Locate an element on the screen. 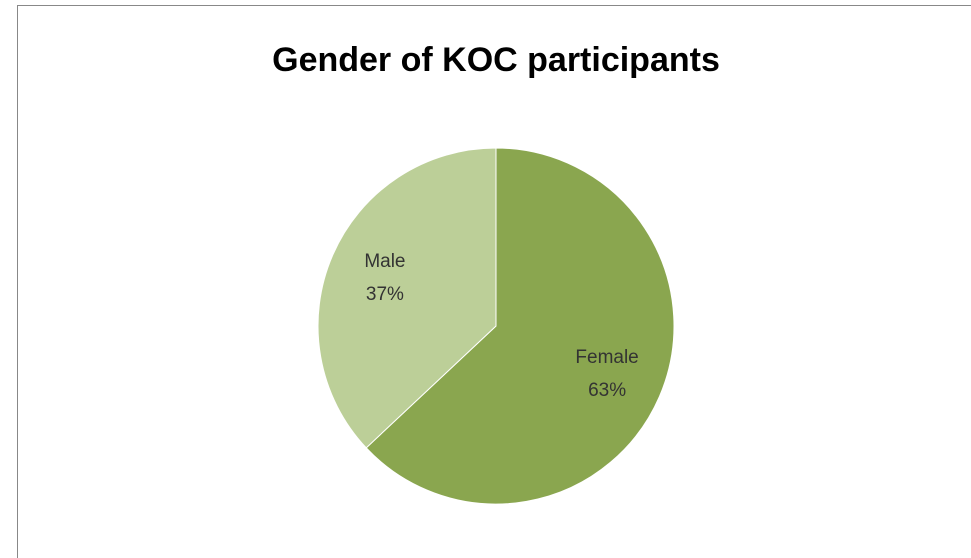  slice-category-label: Female is located at coordinates (606, 357).